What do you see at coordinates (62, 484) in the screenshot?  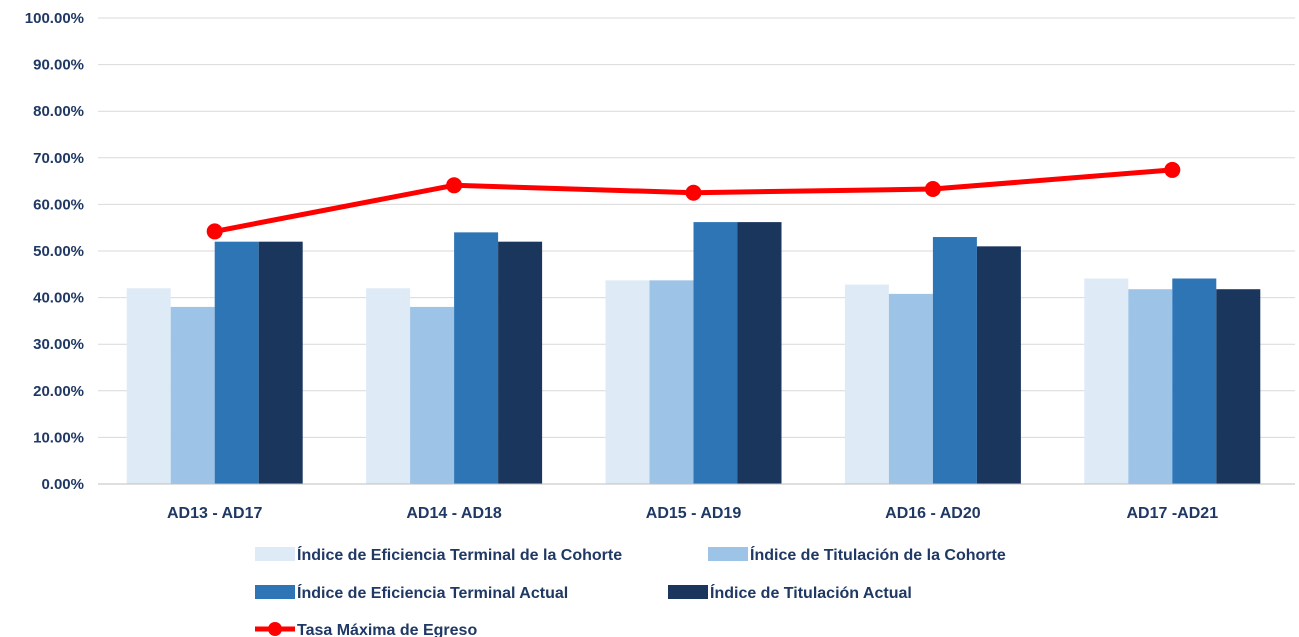 I see `y-tick-label: 0.00%` at bounding box center [62, 484].